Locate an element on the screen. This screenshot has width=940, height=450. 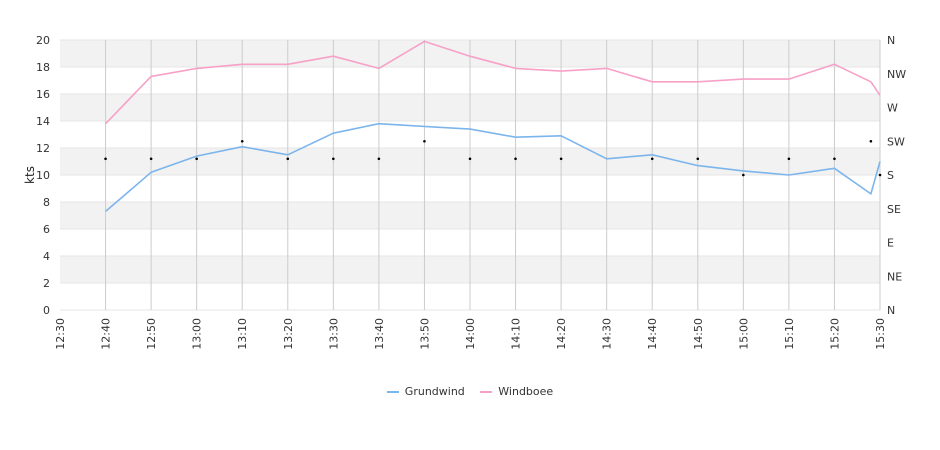
y-tick-label: 10 is located at coordinates (43, 175).